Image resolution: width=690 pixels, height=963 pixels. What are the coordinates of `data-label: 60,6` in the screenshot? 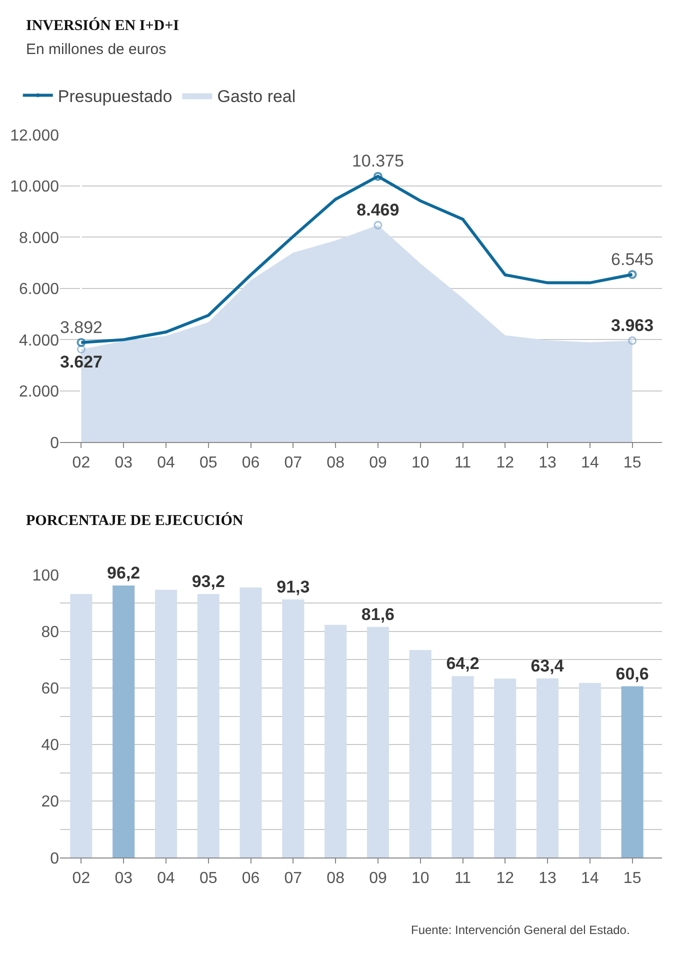 It's located at (632, 674).